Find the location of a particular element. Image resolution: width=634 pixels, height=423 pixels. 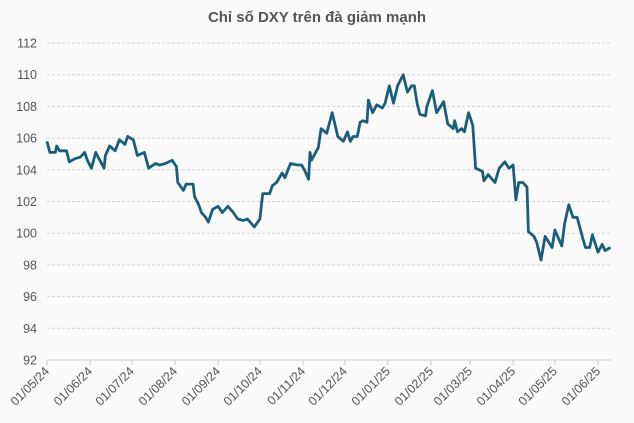

x-tick-label: 01/02/25 is located at coordinates (414, 386).